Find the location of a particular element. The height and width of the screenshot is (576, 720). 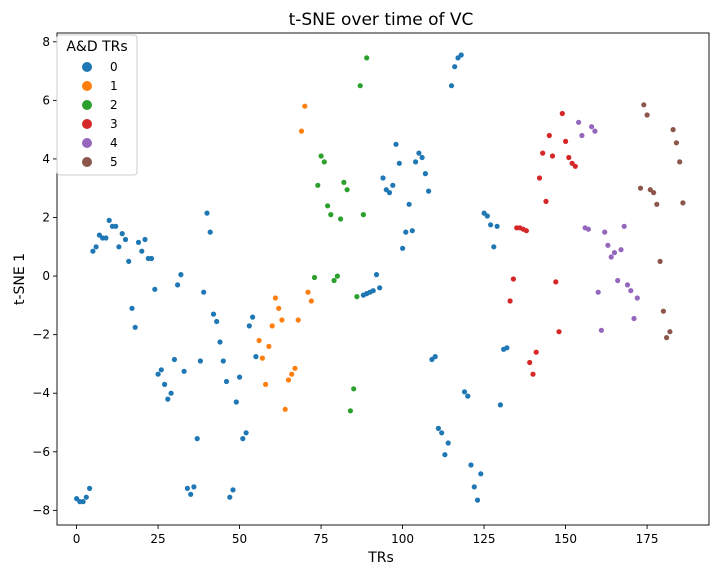

x-axis-label: TRs is located at coordinates (380, 558).